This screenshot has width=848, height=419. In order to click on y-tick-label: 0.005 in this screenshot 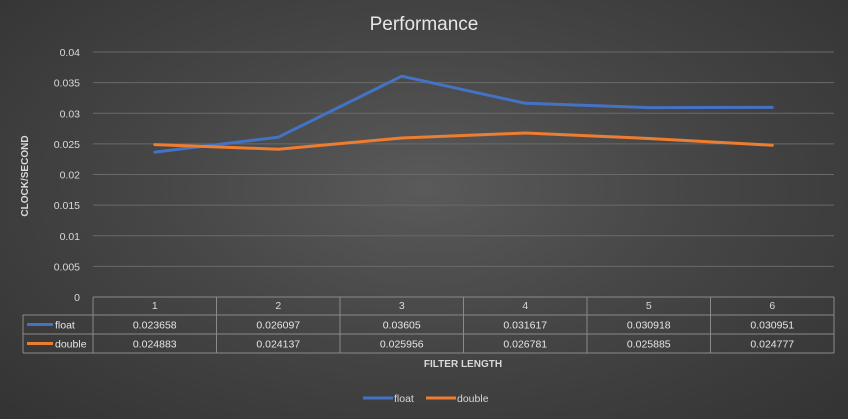, I will do `click(67, 267)`.